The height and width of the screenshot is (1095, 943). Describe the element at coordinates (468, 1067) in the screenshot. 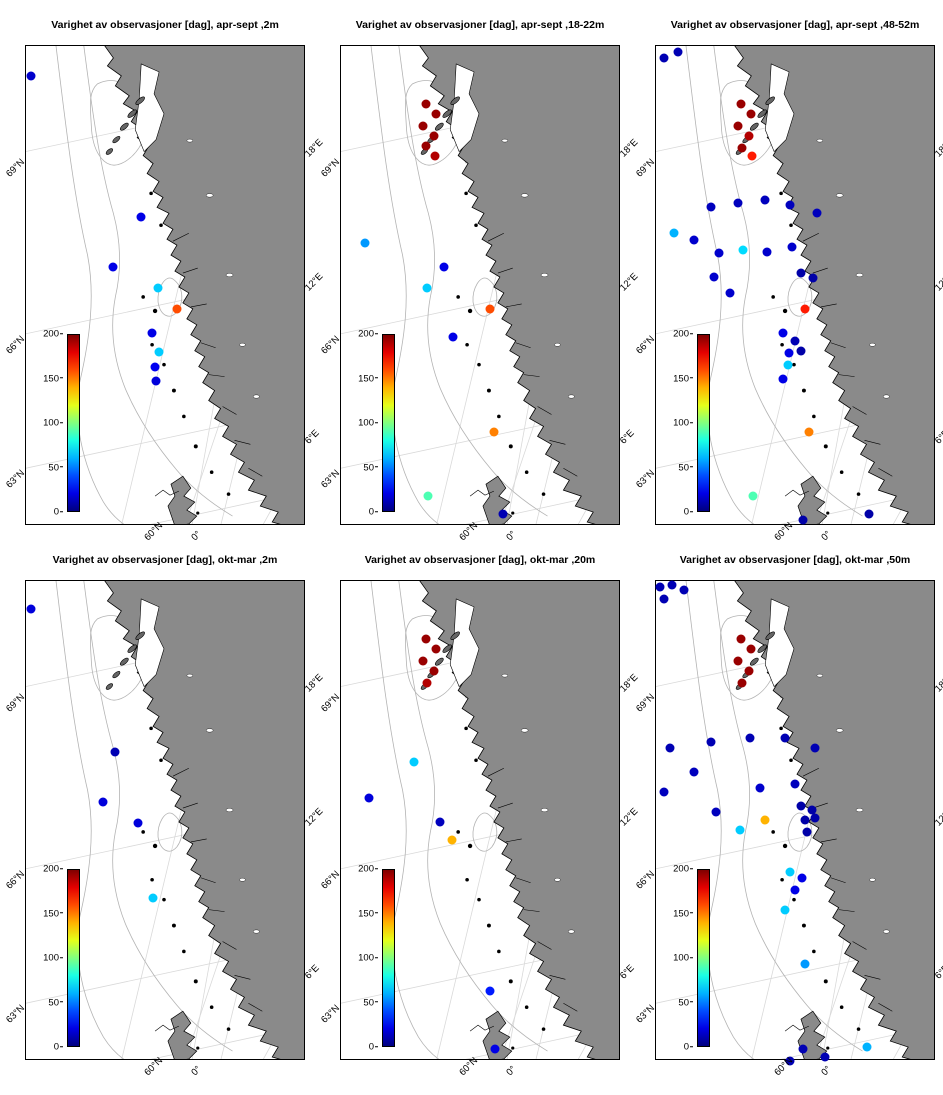

I see `axis-label: 60°N` at that location.